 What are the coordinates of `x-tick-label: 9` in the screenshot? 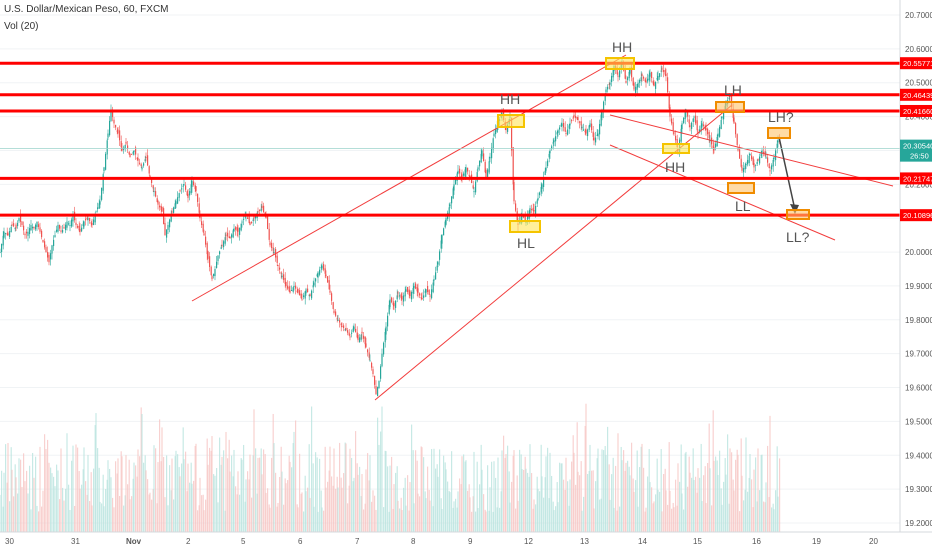 It's located at (470, 541).